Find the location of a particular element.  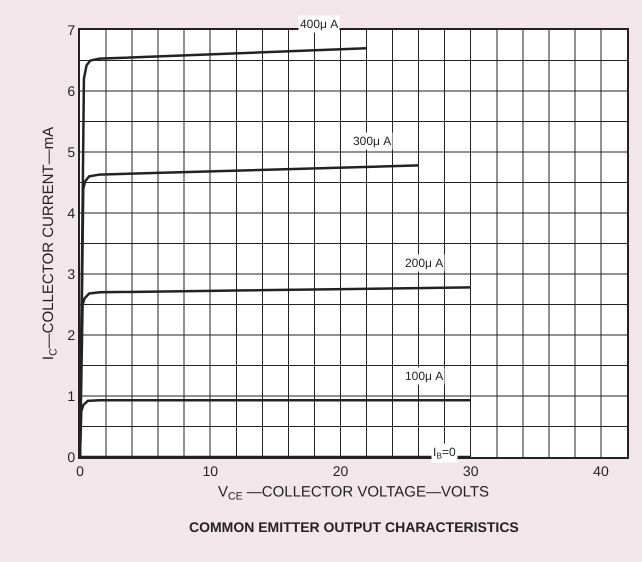

x-tick-label: 30 is located at coordinates (470, 470).